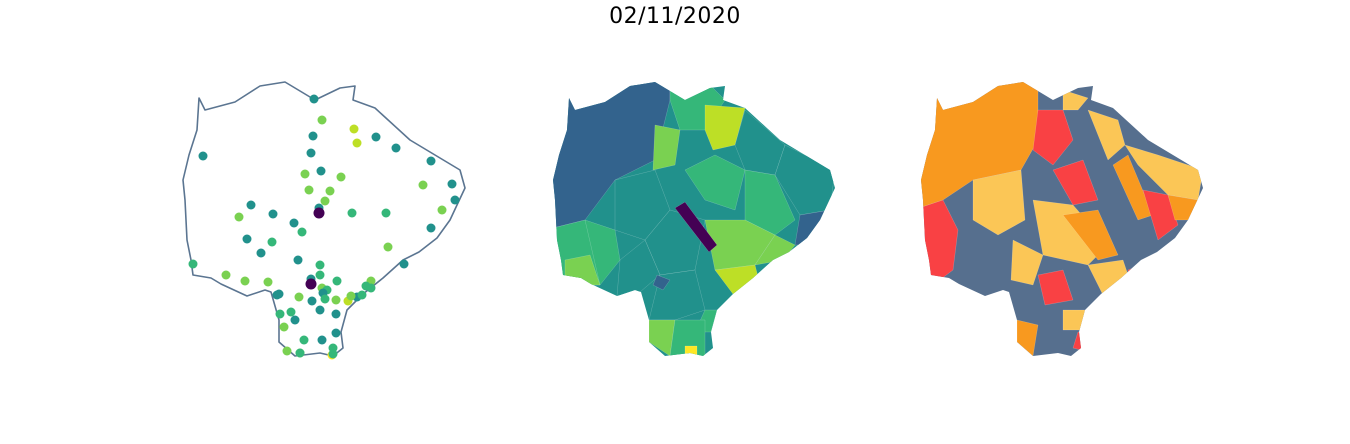 Image resolution: width=1350 pixels, height=444 pixels. I want to click on points-map, so click(324, 220).